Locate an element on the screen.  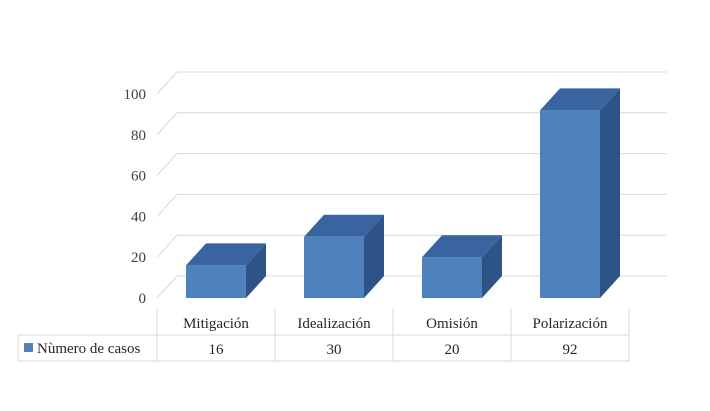
bar-Omisión is located at coordinates (462, 266).